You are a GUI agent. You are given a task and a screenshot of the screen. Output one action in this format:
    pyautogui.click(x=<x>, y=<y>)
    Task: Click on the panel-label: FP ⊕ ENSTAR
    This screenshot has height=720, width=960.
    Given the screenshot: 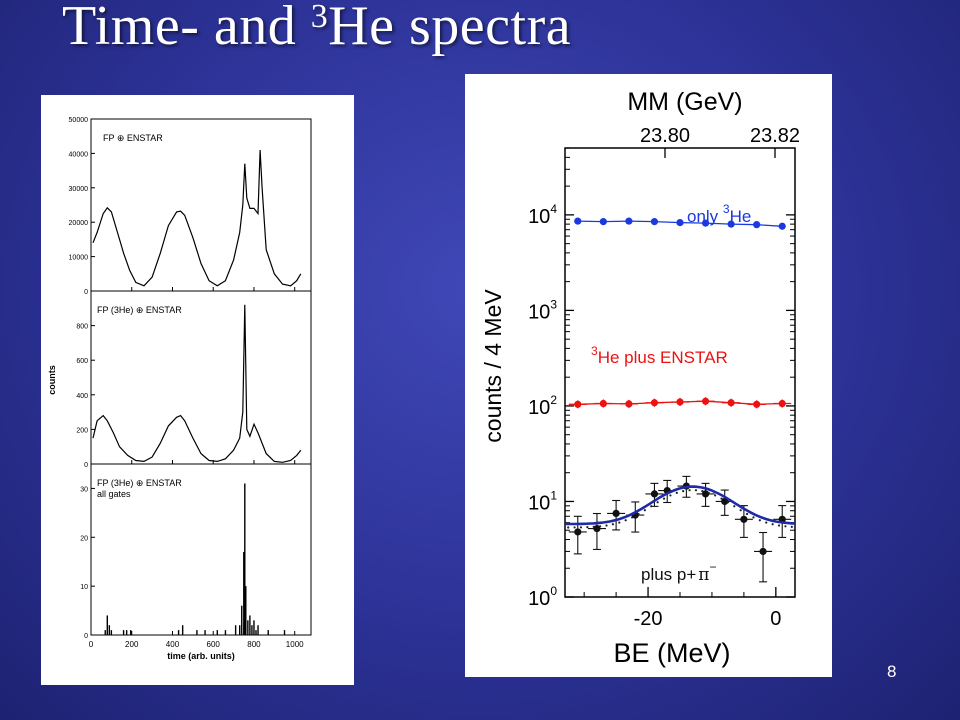 What is the action you would take?
    pyautogui.click(x=133, y=138)
    